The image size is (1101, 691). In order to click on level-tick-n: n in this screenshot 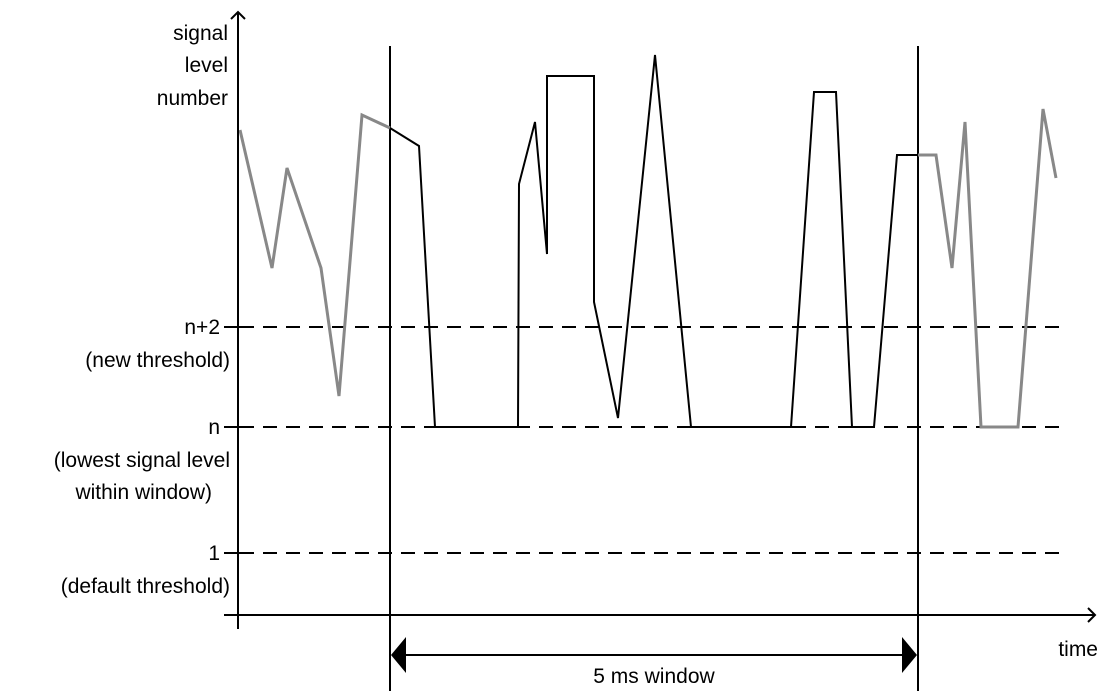, I will do `click(214, 427)`.